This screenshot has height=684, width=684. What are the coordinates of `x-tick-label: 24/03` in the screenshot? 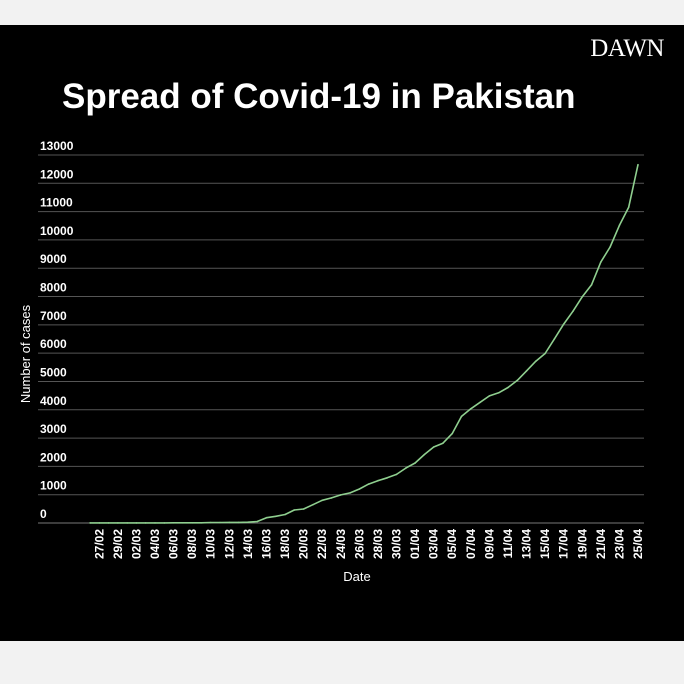 It's located at (341, 544).